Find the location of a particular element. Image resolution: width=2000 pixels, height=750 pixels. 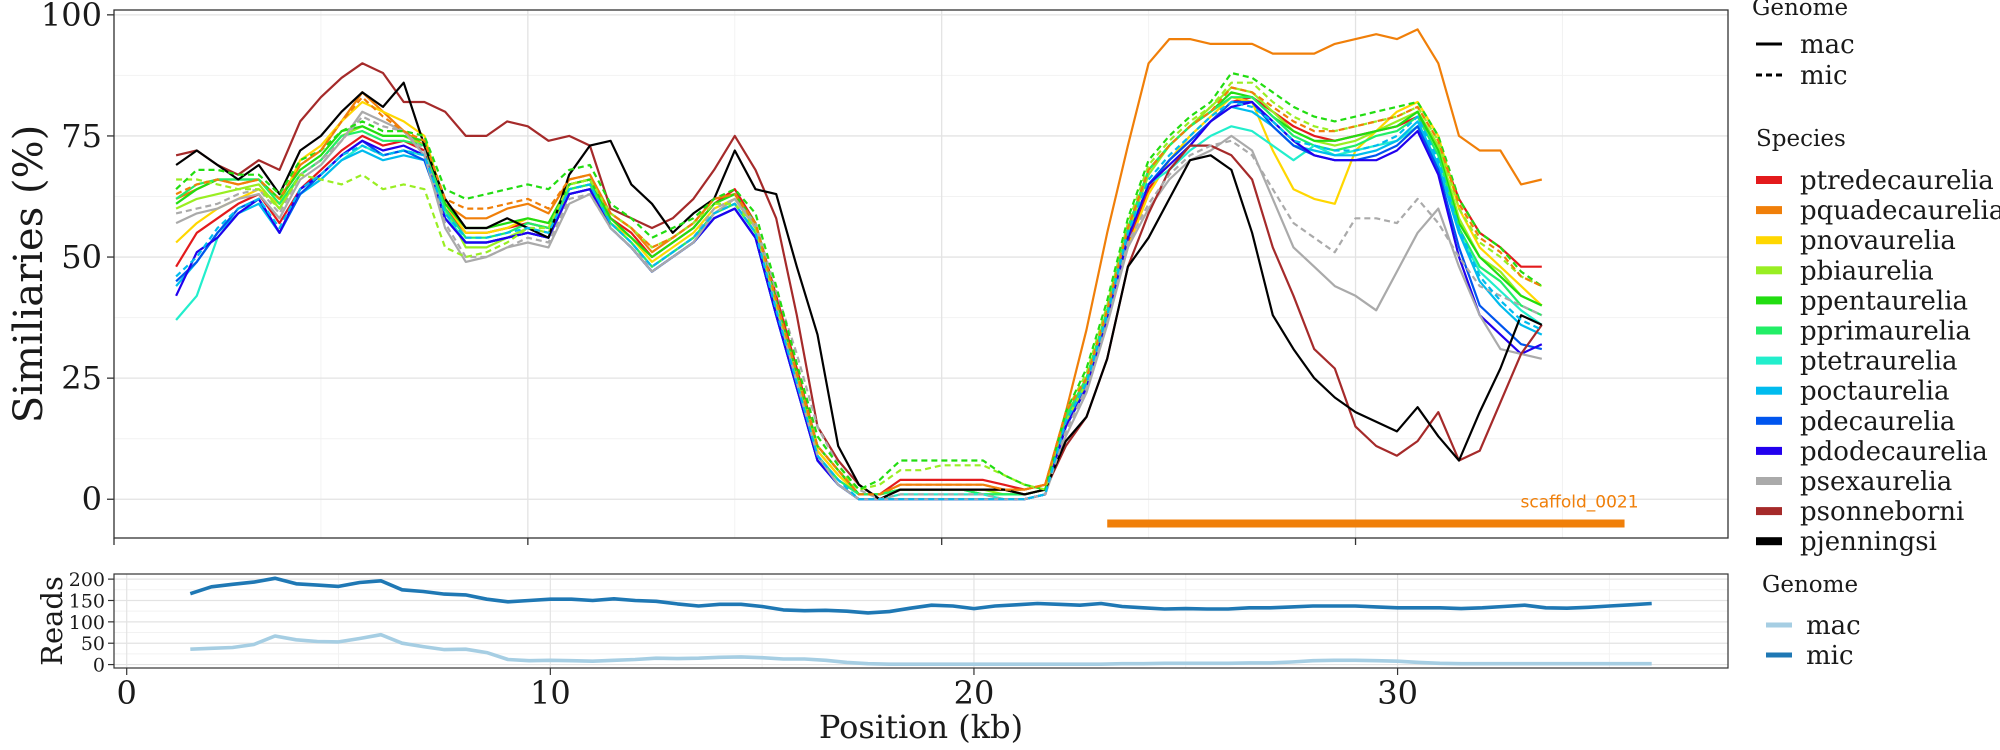

y-tick-label: 75 is located at coordinates (81, 136).